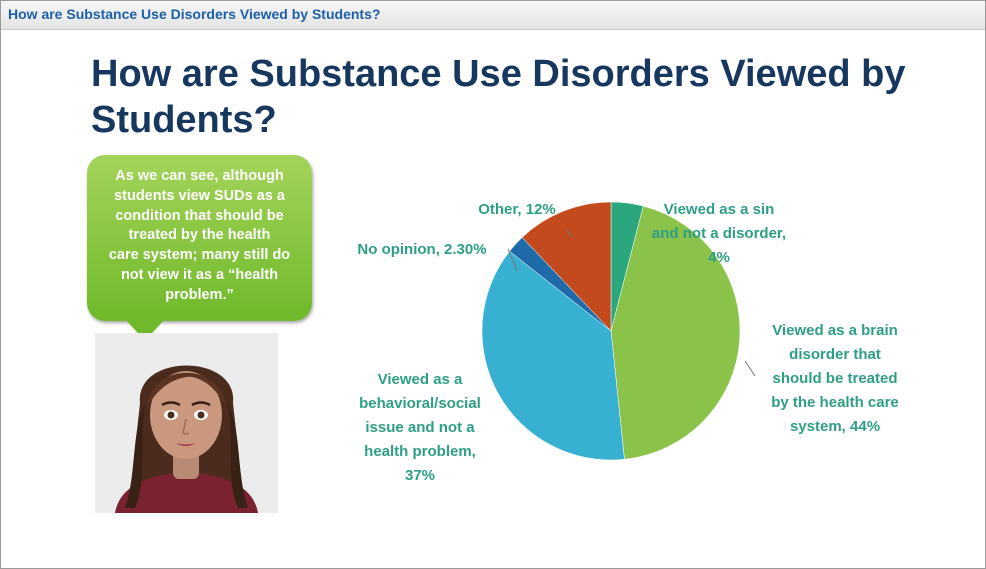 The height and width of the screenshot is (569, 986). Describe the element at coordinates (199, 274) in the screenshot. I see `bubble-line: not view it as a “health` at that location.